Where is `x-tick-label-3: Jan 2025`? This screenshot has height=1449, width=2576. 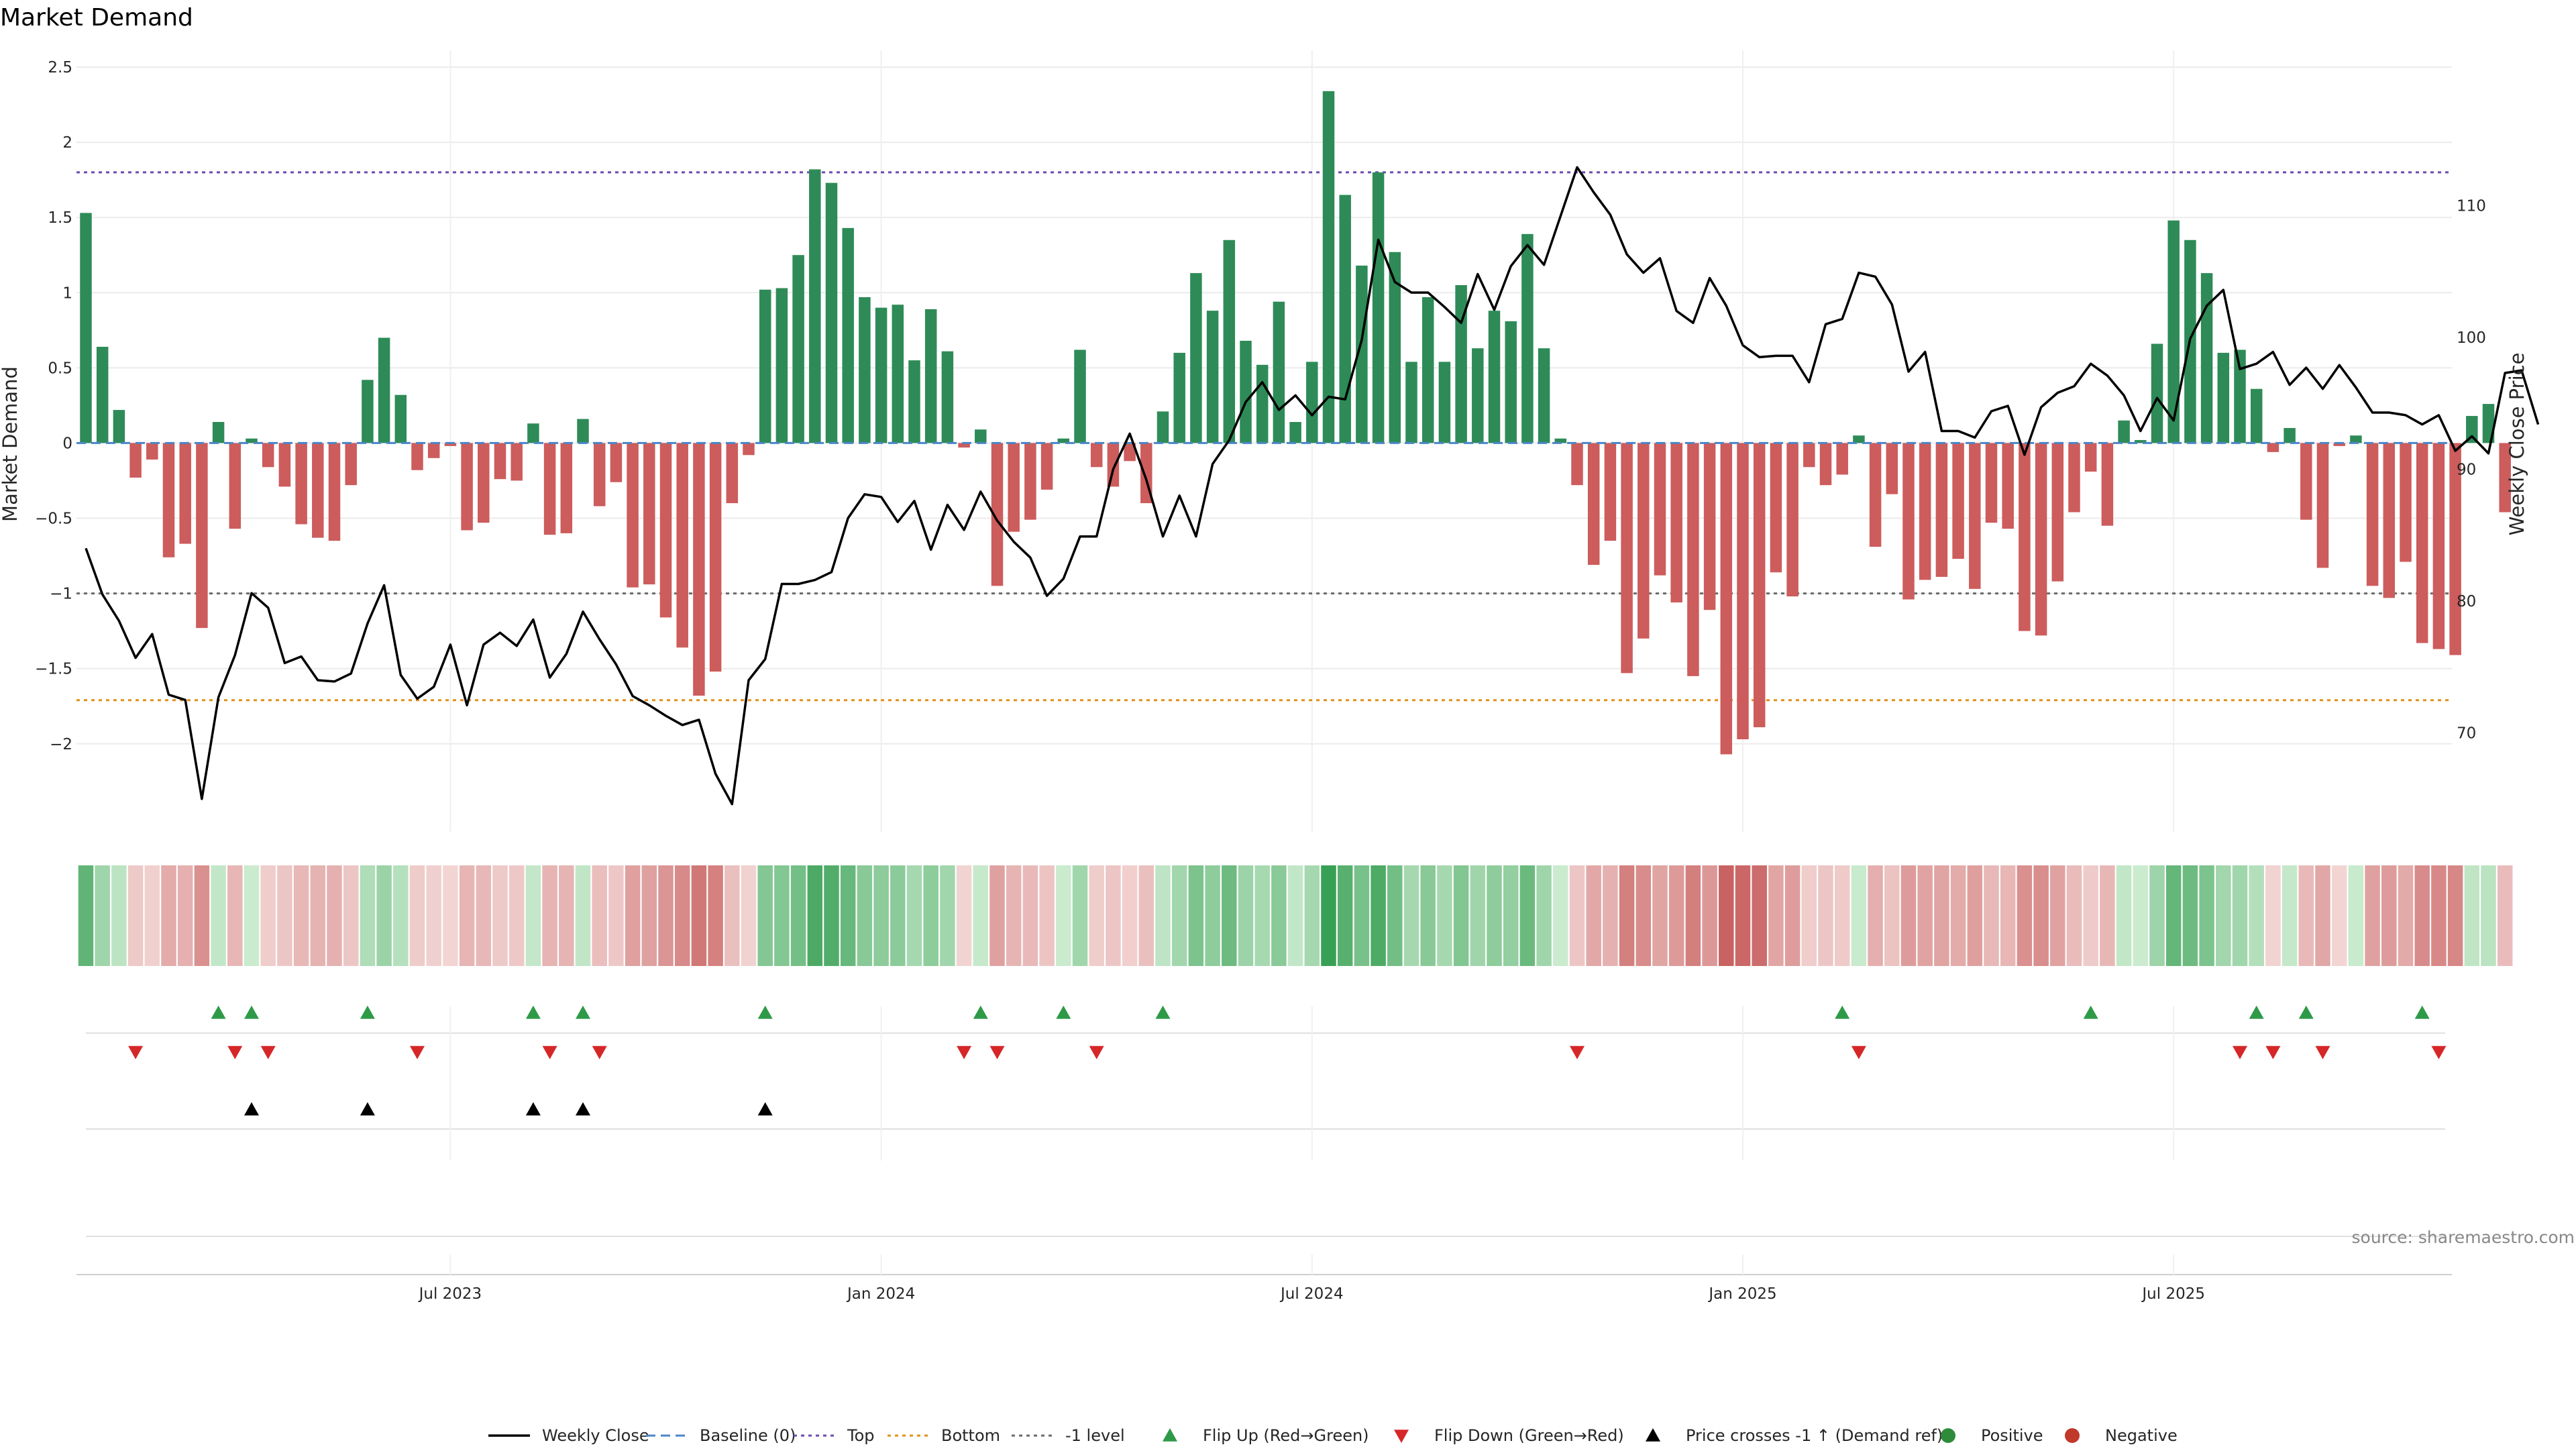
x-tick-label-3: Jan 2025 is located at coordinates (1741, 1294).